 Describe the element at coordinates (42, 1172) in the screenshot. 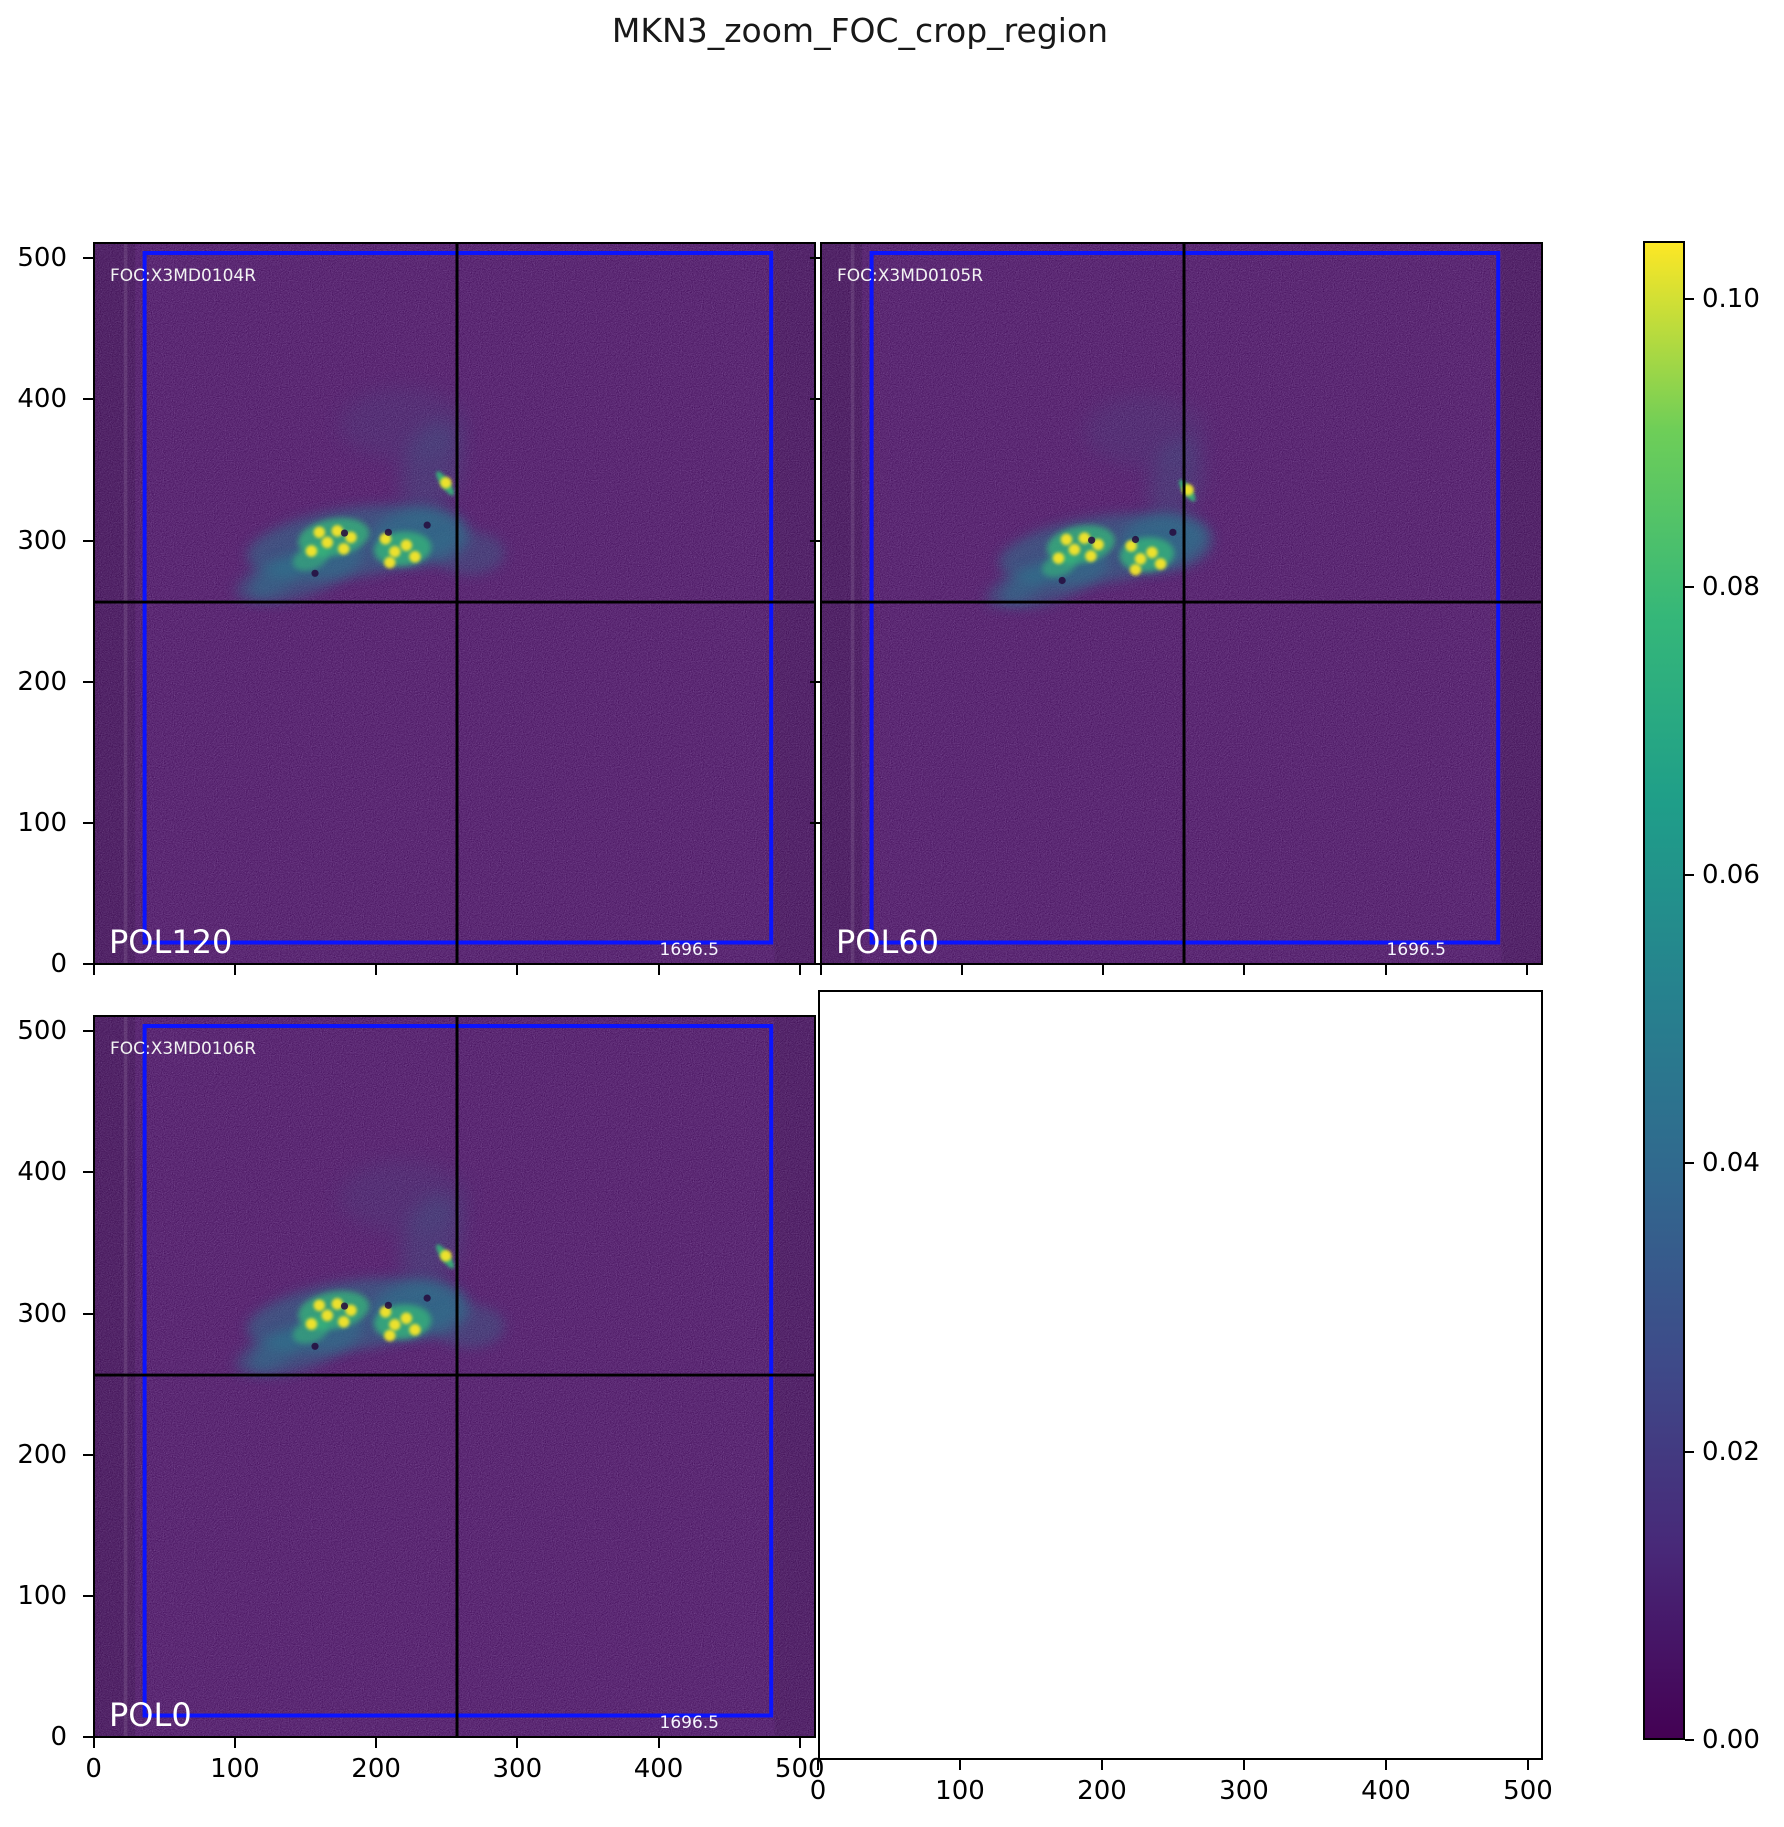

I see `y-tick-label: 400` at that location.